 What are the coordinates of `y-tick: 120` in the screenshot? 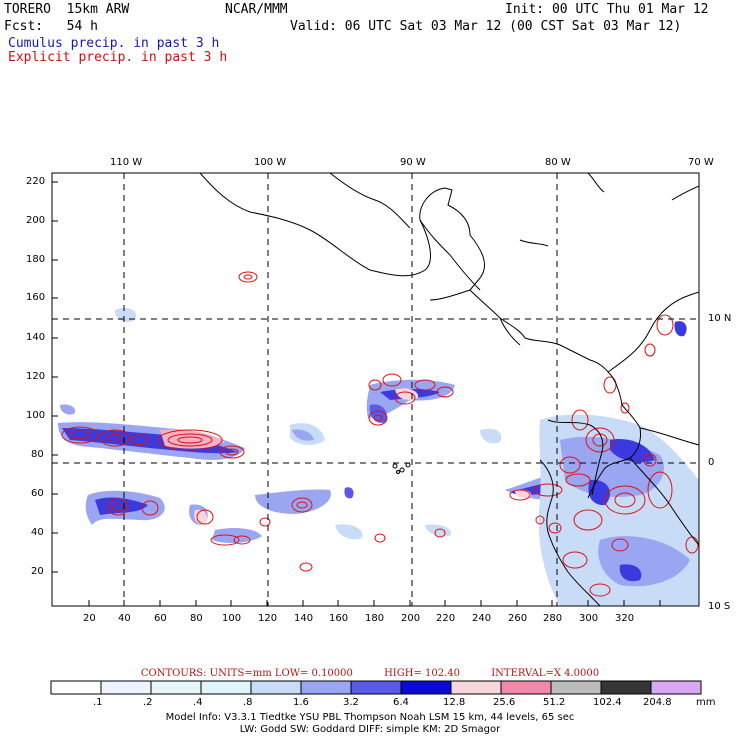 It's located at (36, 376).